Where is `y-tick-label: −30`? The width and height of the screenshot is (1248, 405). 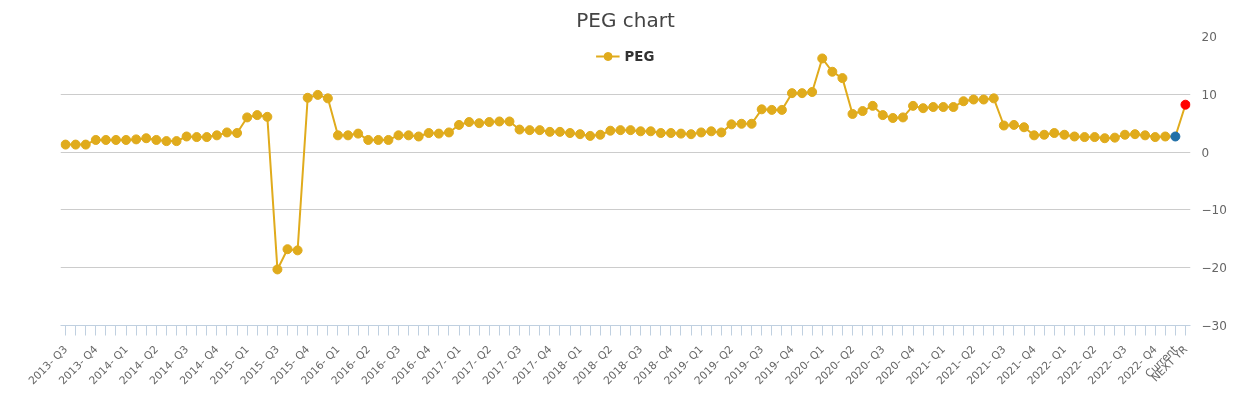
y-tick-label: −30 is located at coordinates (1214, 326).